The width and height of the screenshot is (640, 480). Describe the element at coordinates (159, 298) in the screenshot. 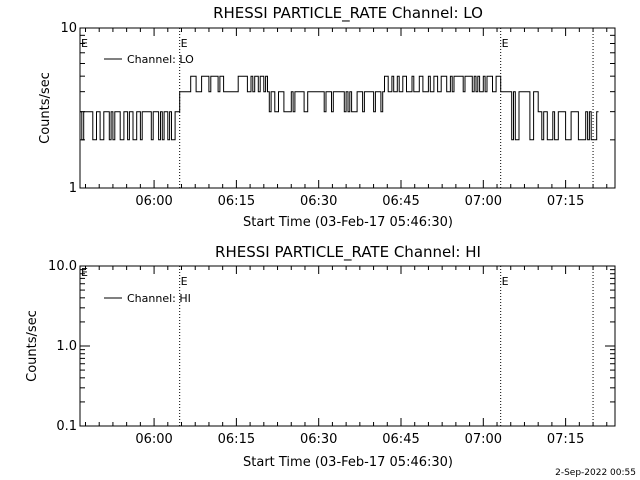

I see `legend-entry: Channel: HI` at that location.